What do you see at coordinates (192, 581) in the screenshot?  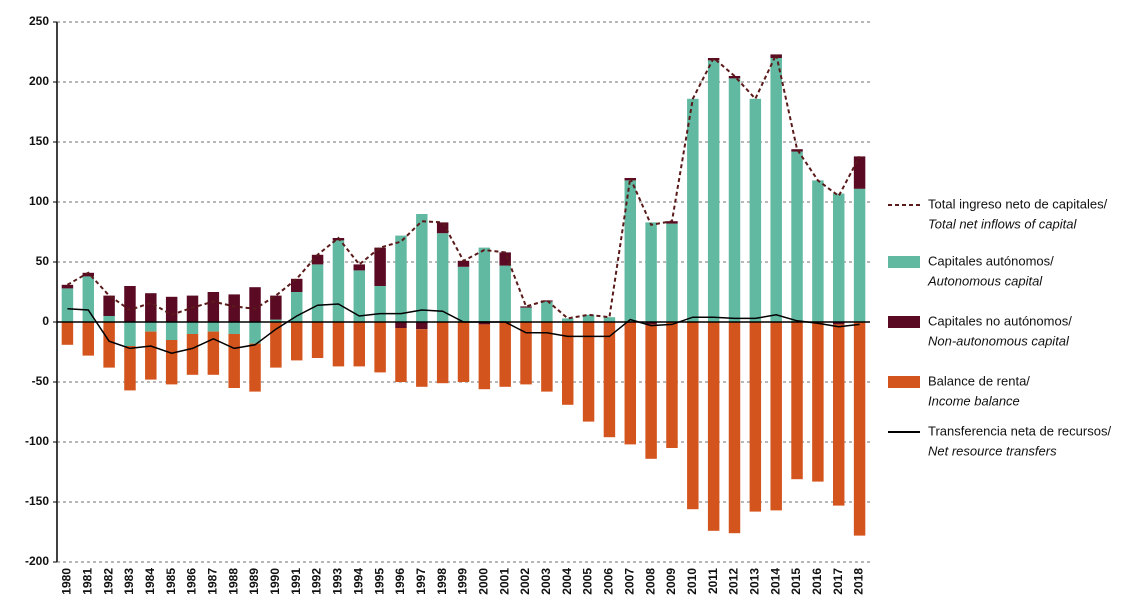 I see `x-tick-label: 1986` at bounding box center [192, 581].